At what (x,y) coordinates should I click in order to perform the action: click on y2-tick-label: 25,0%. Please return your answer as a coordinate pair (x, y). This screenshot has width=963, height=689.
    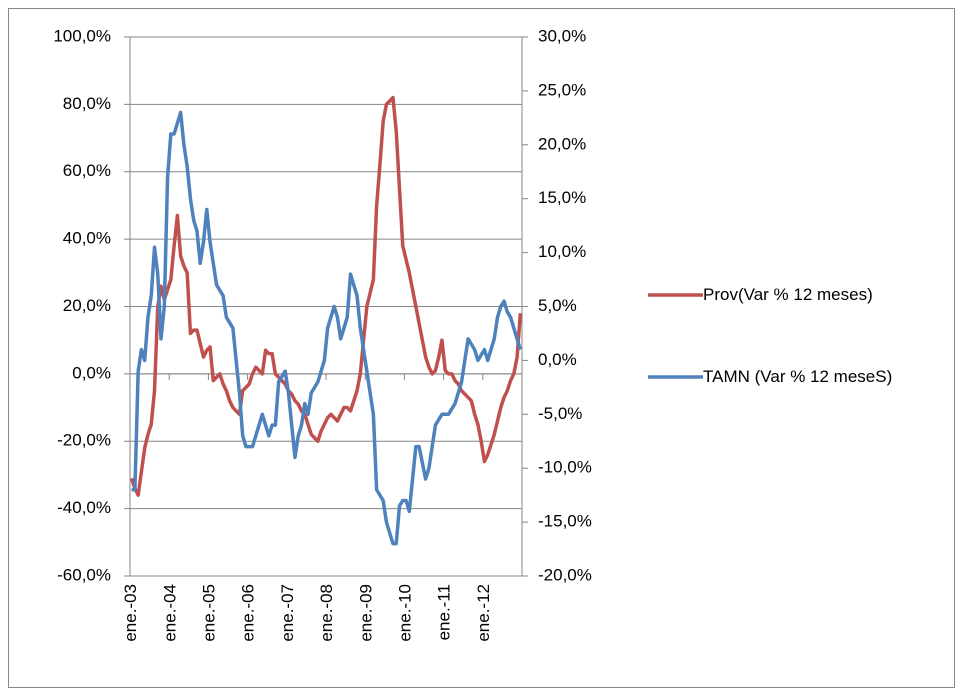
    Looking at the image, I should click on (562, 89).